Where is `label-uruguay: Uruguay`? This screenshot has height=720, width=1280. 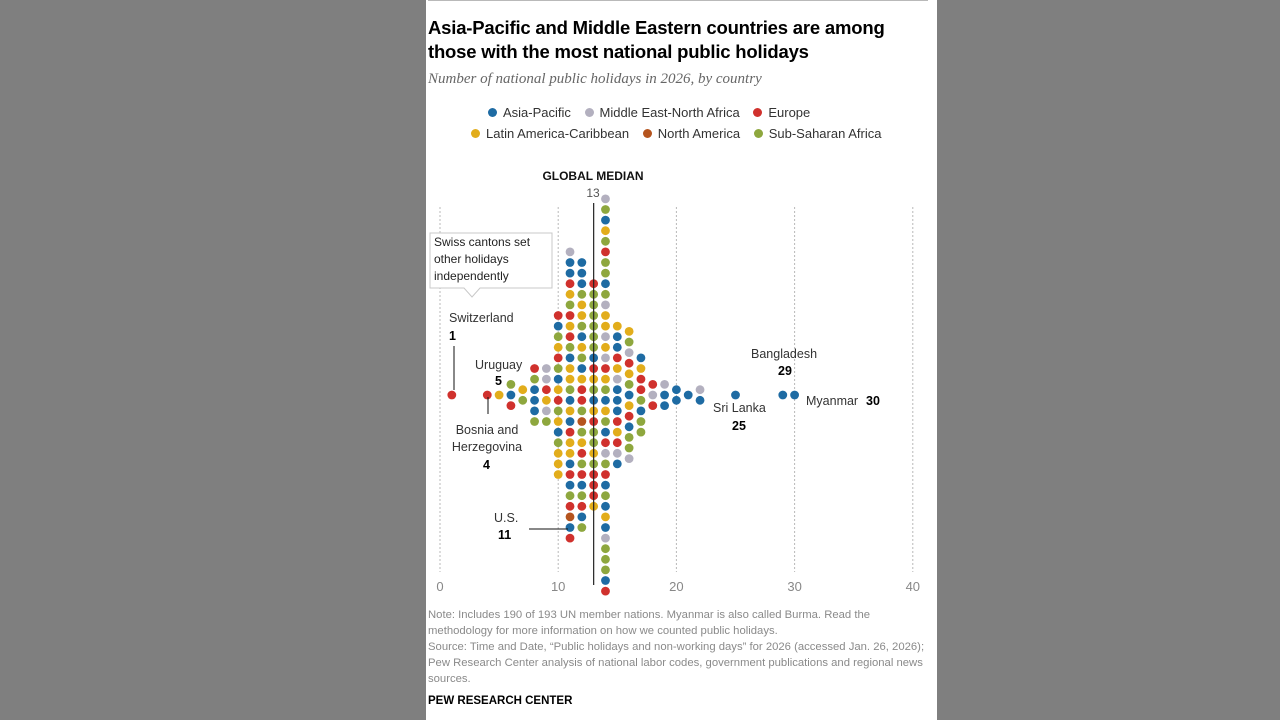 label-uruguay: Uruguay is located at coordinates (499, 365).